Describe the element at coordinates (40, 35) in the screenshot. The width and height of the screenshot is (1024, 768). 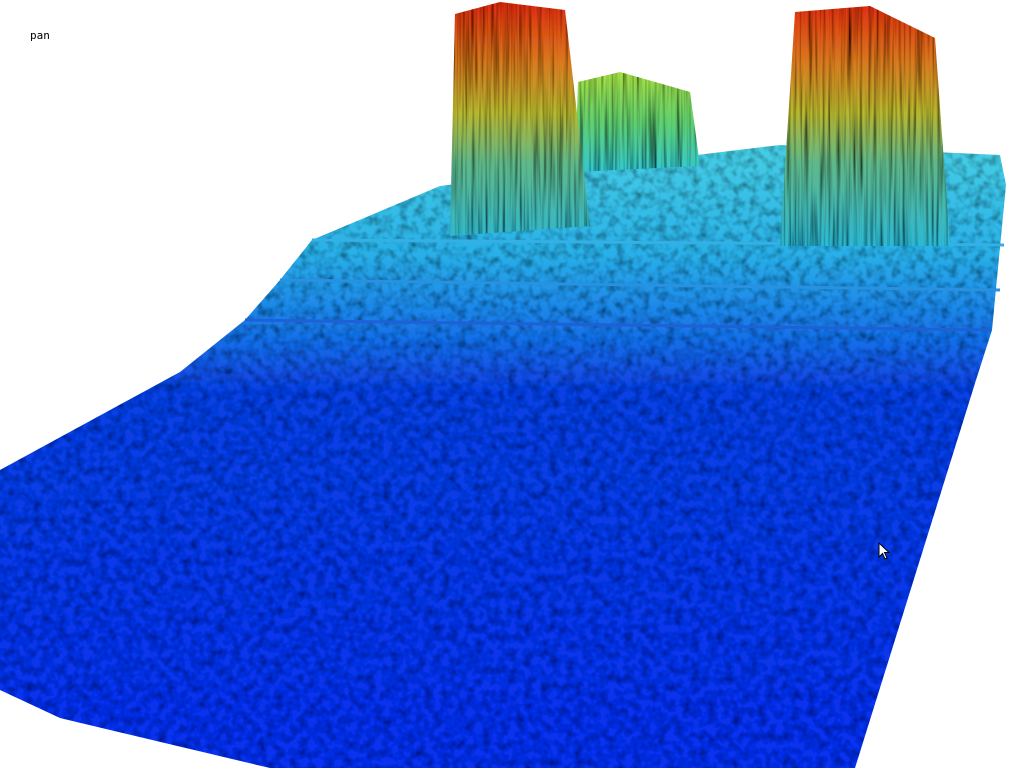
I see `interaction-mode-label: pan` at that location.